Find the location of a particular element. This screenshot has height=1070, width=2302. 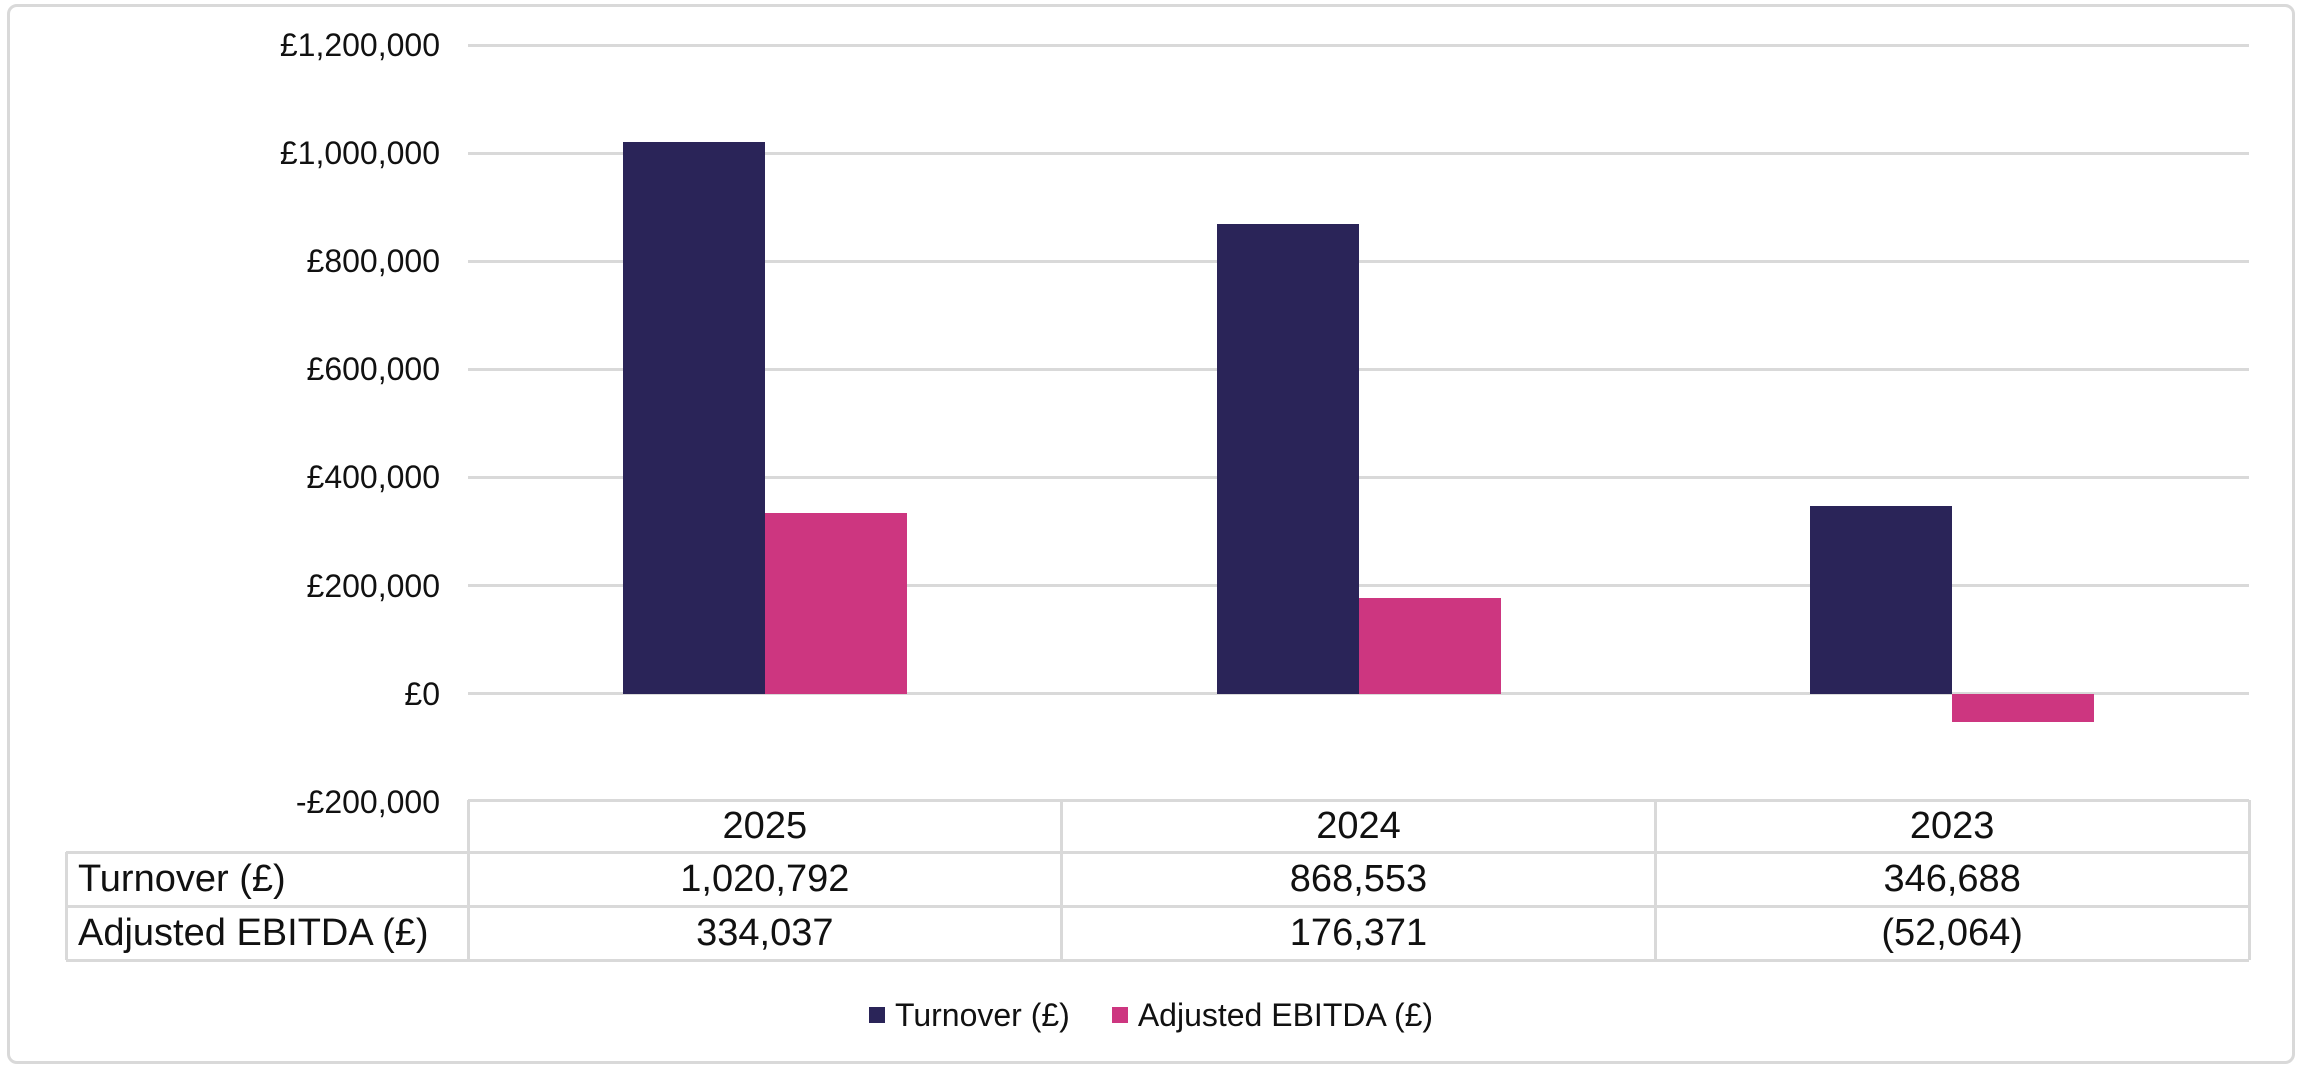

bar-turnover-2023 is located at coordinates (1881, 600).